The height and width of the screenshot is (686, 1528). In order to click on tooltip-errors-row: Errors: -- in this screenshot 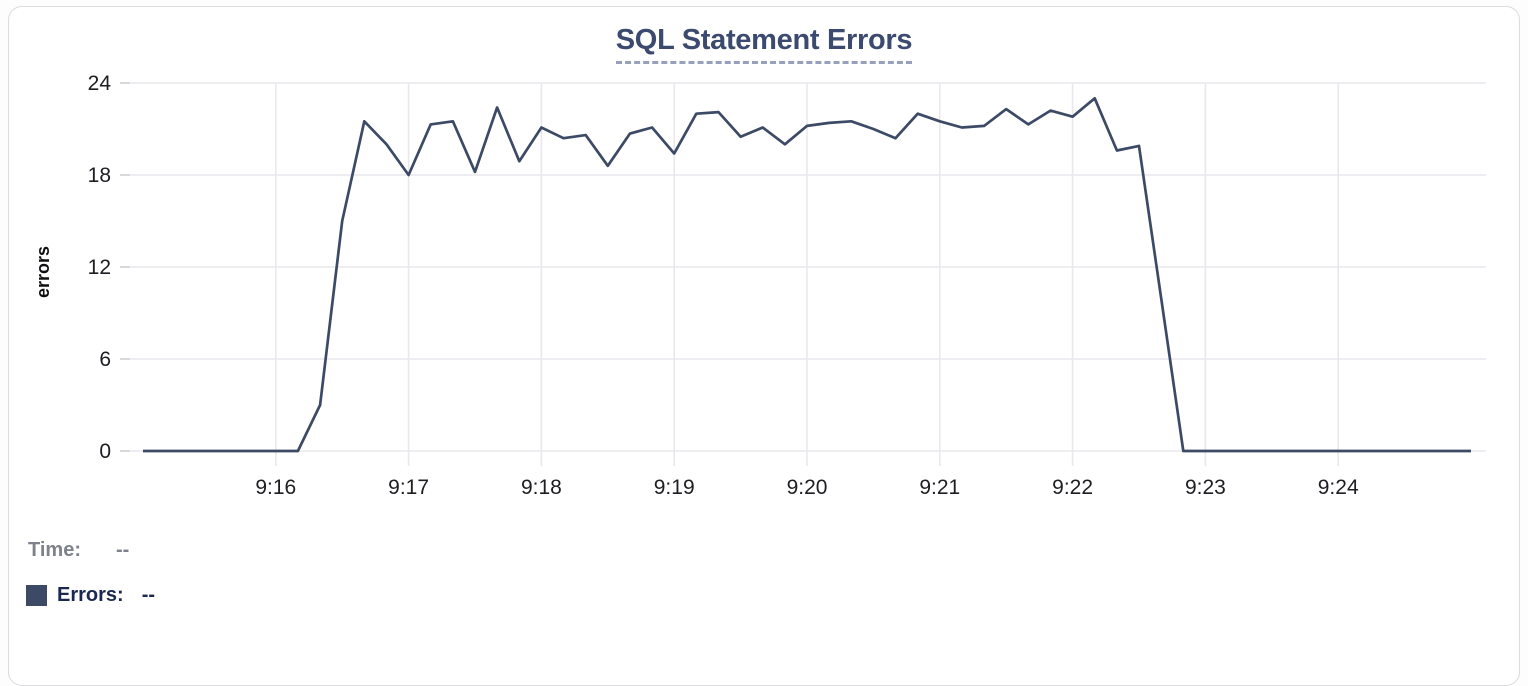, I will do `click(90, 595)`.